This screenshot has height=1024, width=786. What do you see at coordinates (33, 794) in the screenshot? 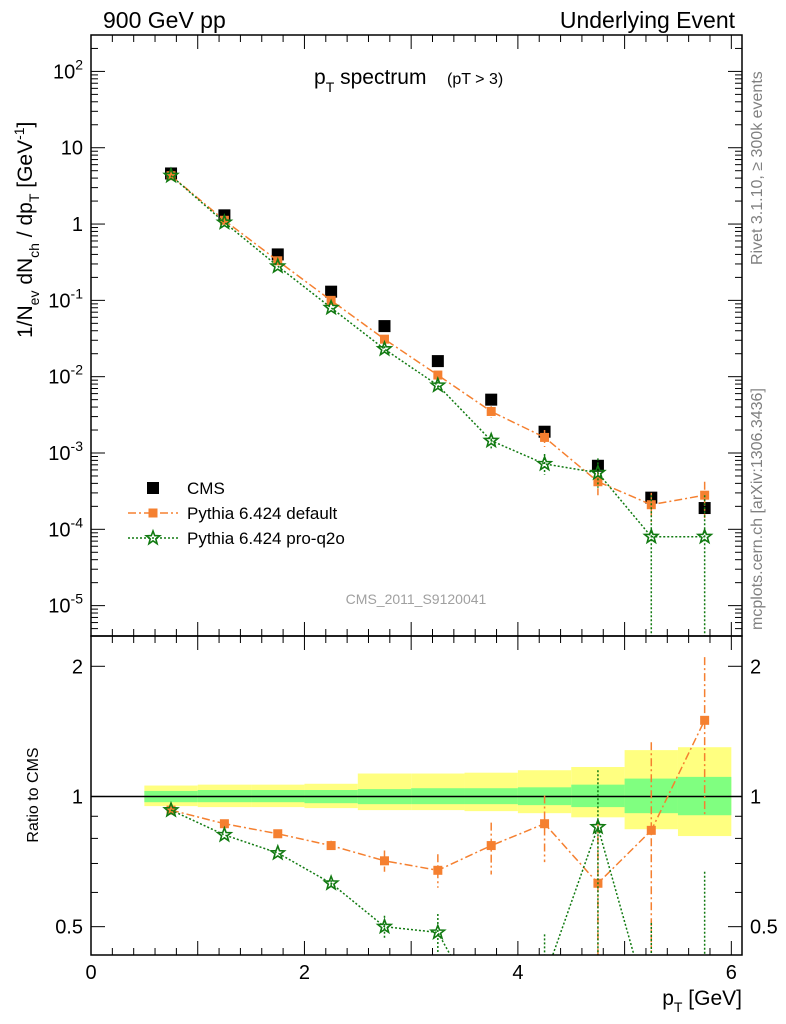
I see `ratio-y-axis-label: Ratio to CMS` at bounding box center [33, 794].